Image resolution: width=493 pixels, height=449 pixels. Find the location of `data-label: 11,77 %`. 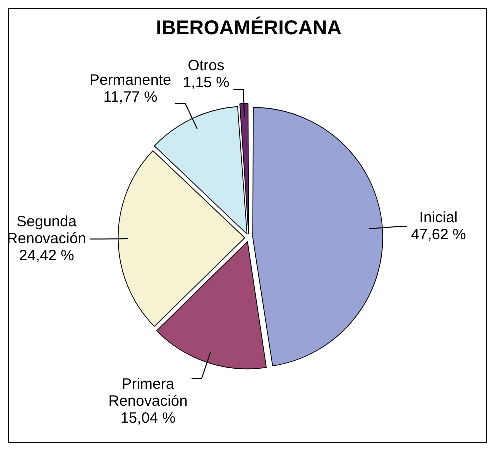

data-label: 11,77 % is located at coordinates (131, 97).